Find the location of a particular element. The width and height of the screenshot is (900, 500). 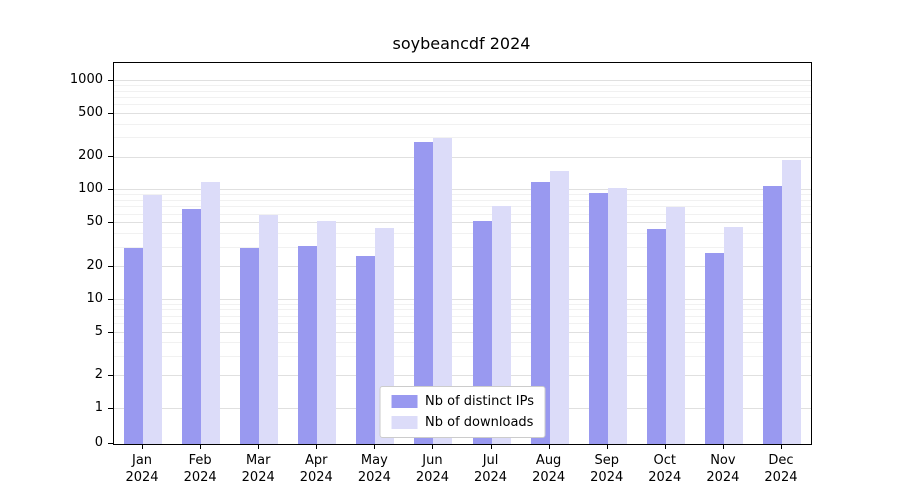

bar-downloads-dec is located at coordinates (791, 301).